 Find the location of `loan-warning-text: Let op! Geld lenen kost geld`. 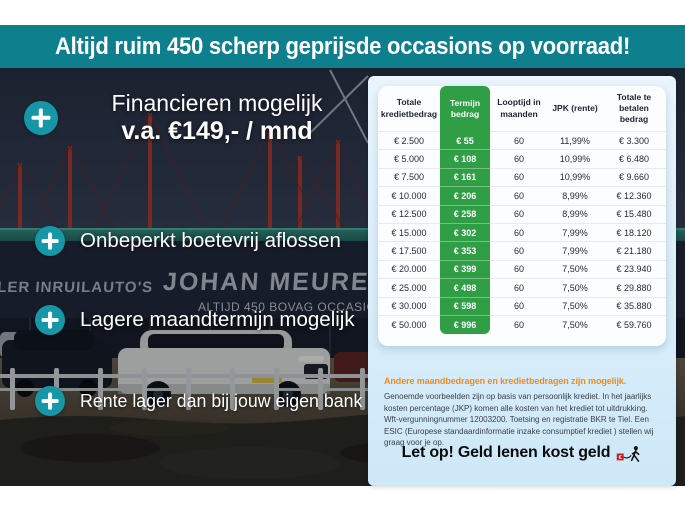

loan-warning-text: Let op! Geld lenen kost geld is located at coordinates (506, 452).